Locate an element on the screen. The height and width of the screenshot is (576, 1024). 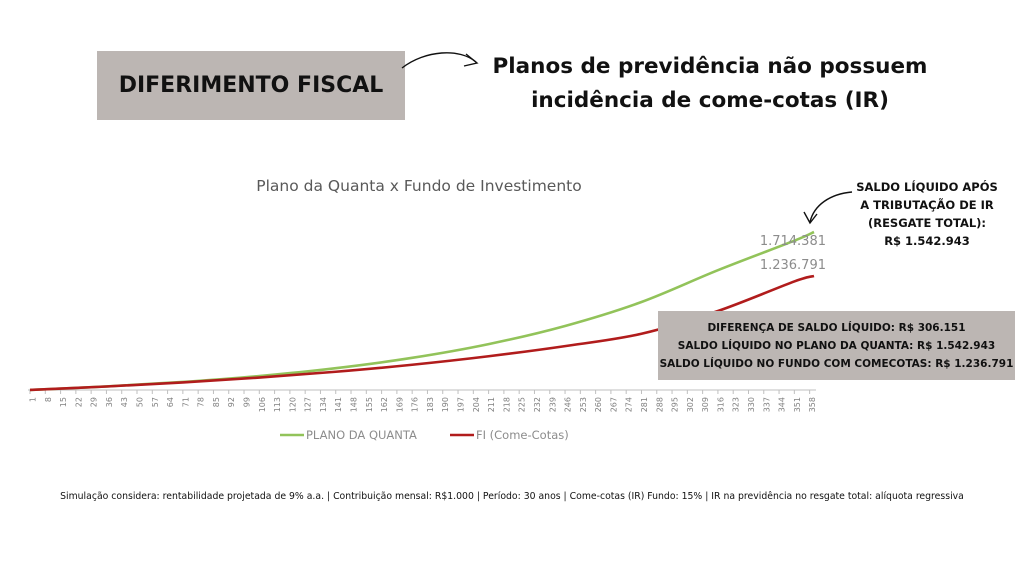
diff-line-1: DIFERENÇA DE SALDO LÍQUIDO: R$ 306.151 is located at coordinates (836, 327).